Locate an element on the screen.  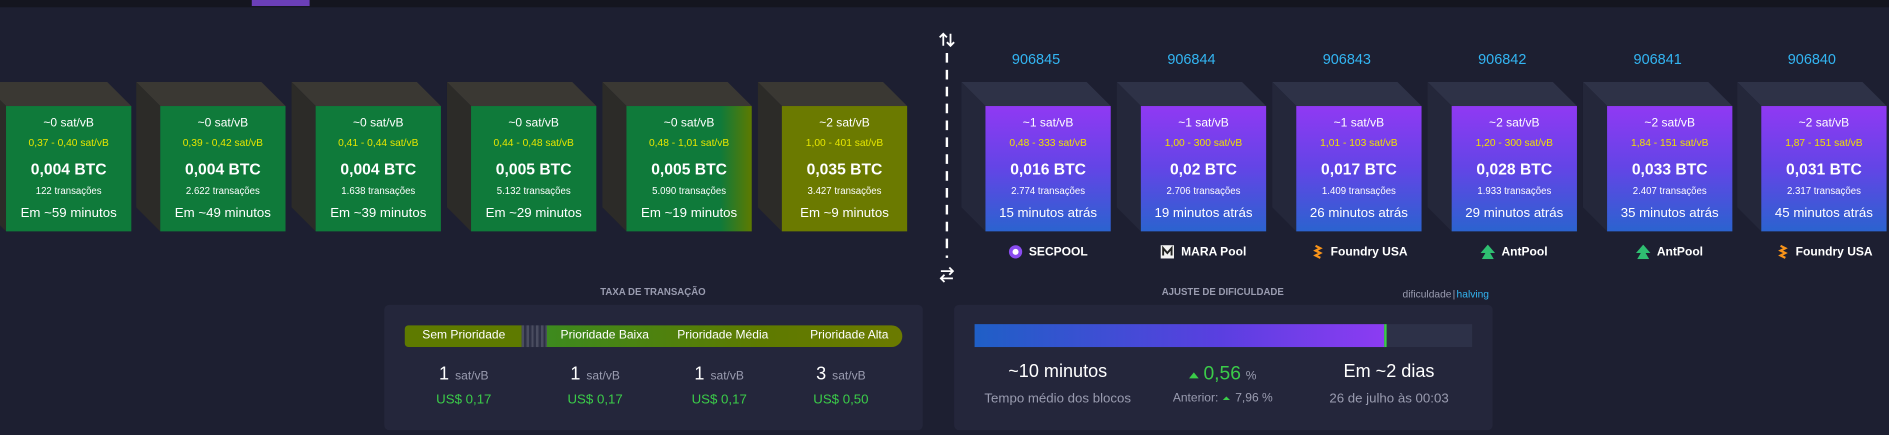
block-height: 906841 is located at coordinates (1657, 59).